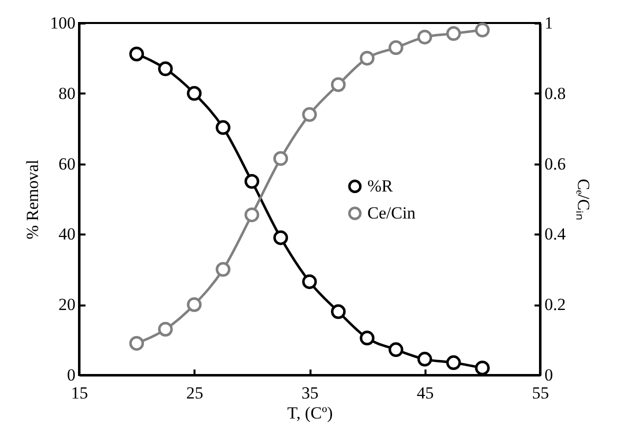  Describe the element at coordinates (71, 375) in the screenshot. I see `y-tick-label: 0` at that location.